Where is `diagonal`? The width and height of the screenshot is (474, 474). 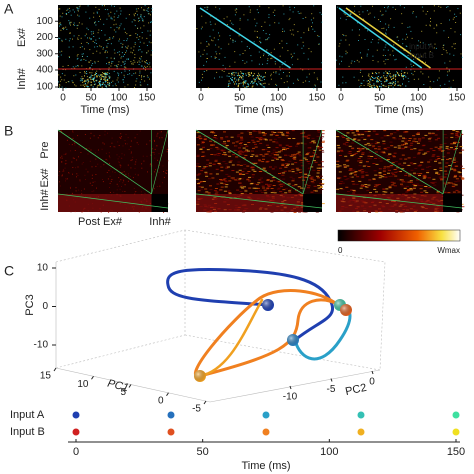
diagonal is located at coordinates (160, 162).